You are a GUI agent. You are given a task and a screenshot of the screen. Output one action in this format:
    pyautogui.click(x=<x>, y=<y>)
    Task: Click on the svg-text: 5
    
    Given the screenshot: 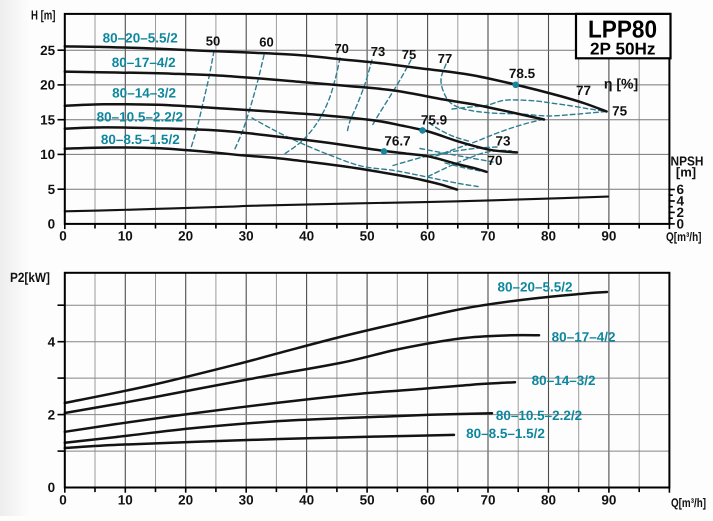 What is the action you would take?
    pyautogui.click(x=52, y=189)
    